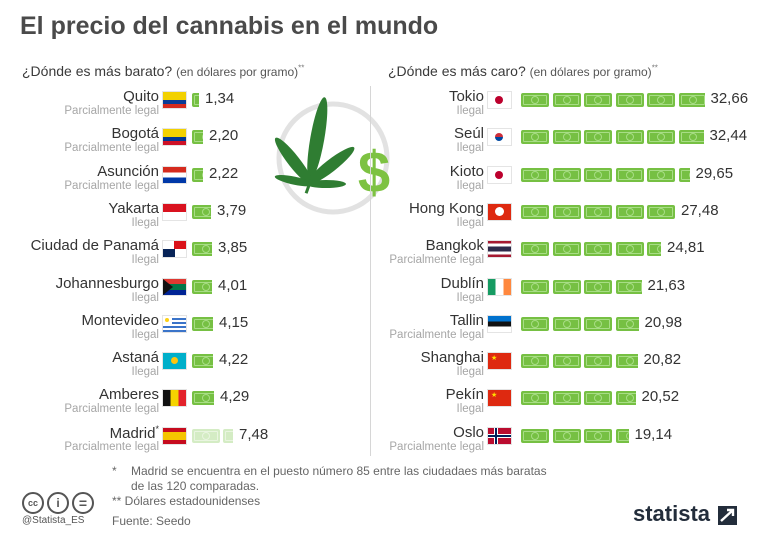 This screenshot has height=542, width=759. I want to click on left-heading-unit: (en dólares por gramo), so click(237, 72).